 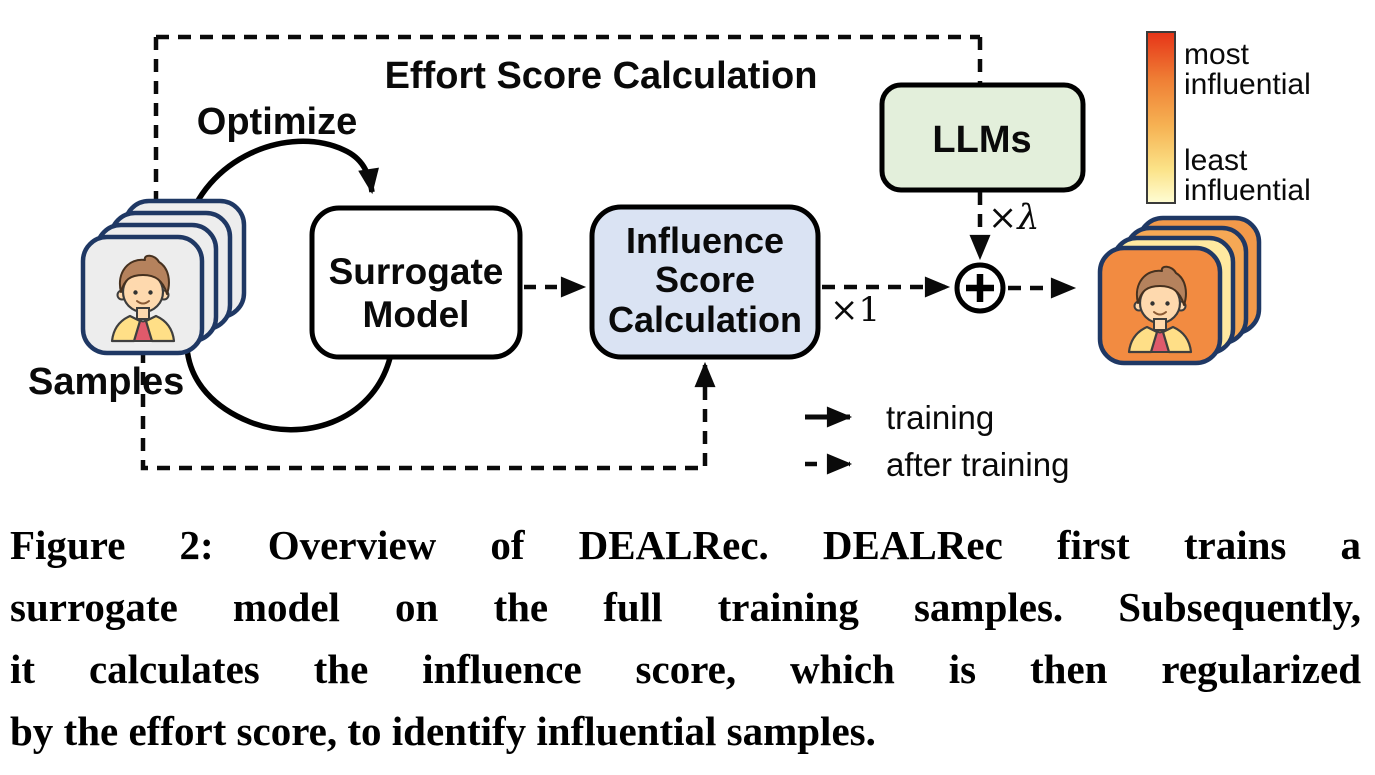 What do you see at coordinates (416, 314) in the screenshot?
I see `surrogate-model-label-line2: Model` at bounding box center [416, 314].